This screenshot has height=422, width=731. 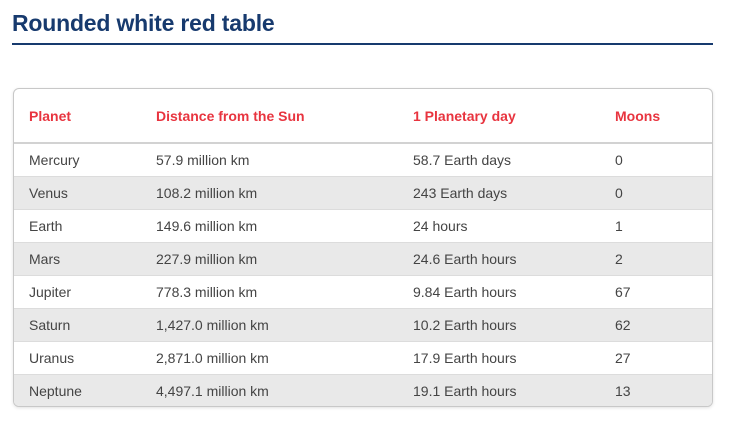 What do you see at coordinates (269, 292) in the screenshot?
I see `cell-distance: 778.3 million km` at bounding box center [269, 292].